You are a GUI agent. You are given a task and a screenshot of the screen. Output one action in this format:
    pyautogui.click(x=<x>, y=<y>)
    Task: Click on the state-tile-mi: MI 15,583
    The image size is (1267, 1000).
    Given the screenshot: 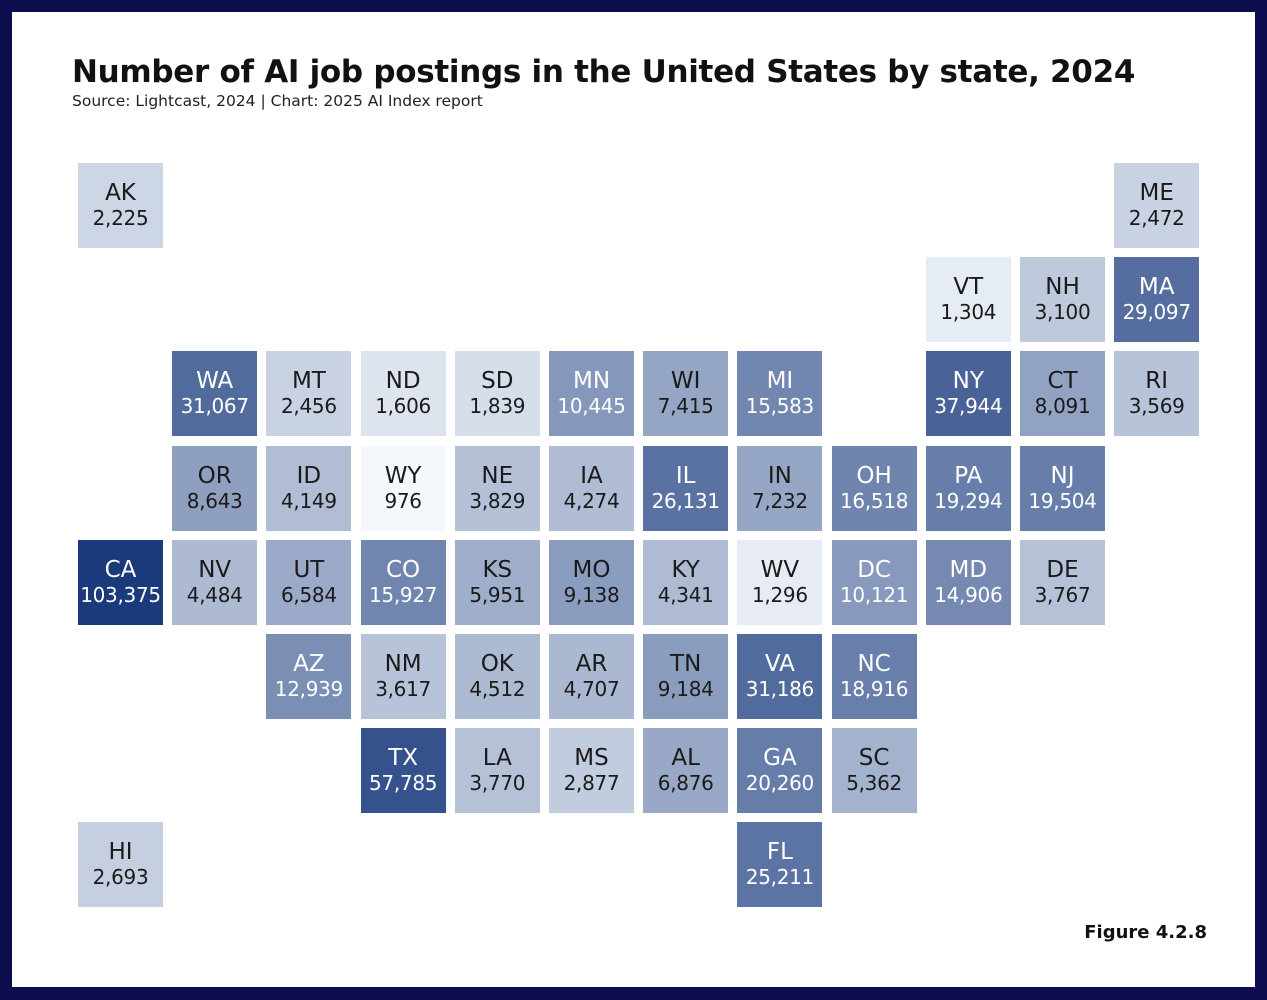 What is the action you would take?
    pyautogui.click(x=780, y=394)
    